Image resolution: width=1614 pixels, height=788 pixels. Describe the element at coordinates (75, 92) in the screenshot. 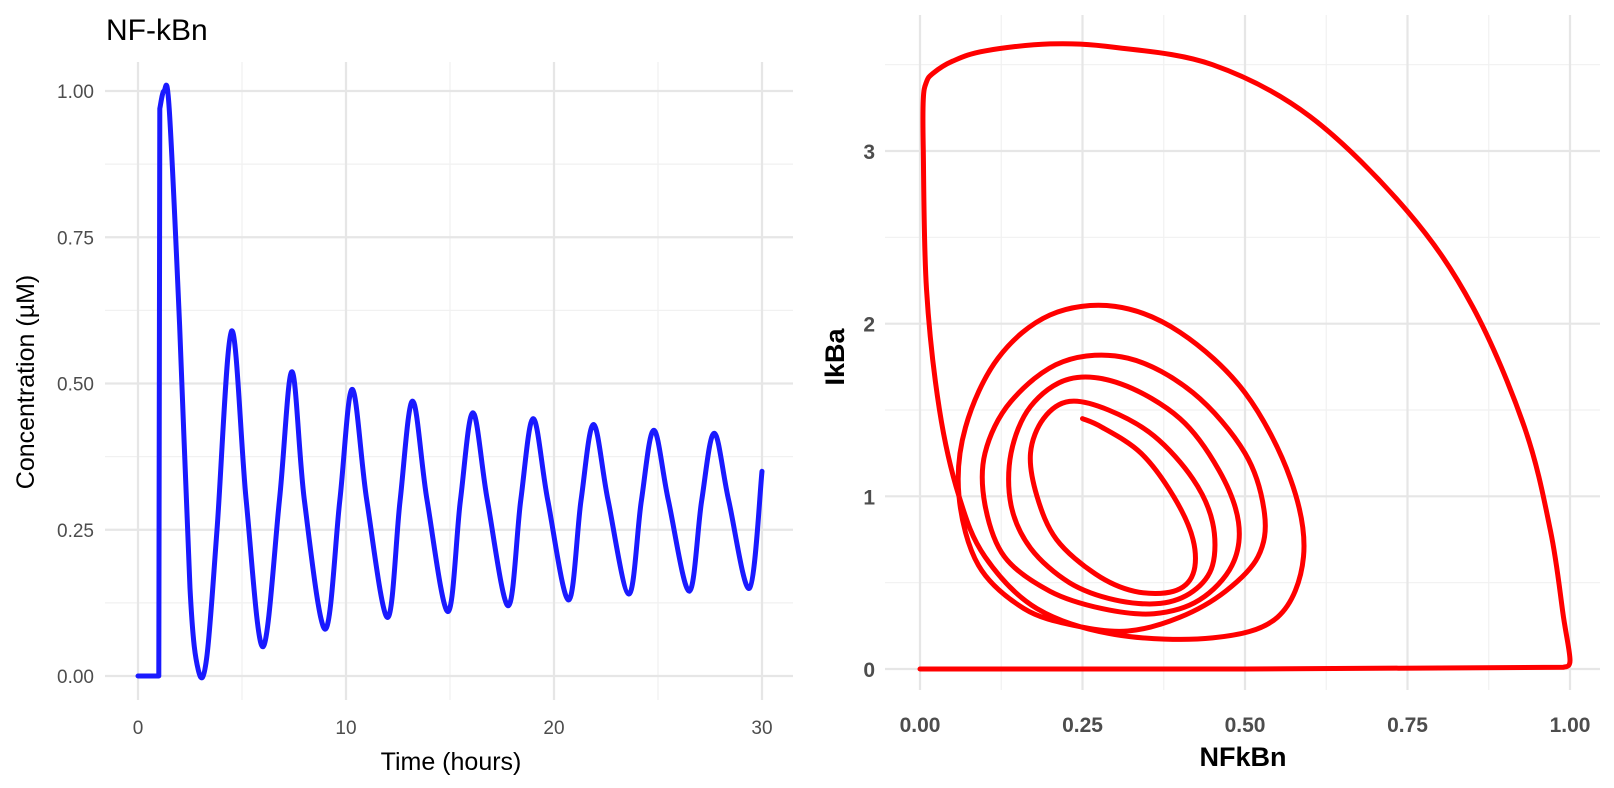

I see `left-y-tick-label: 1.00` at that location.